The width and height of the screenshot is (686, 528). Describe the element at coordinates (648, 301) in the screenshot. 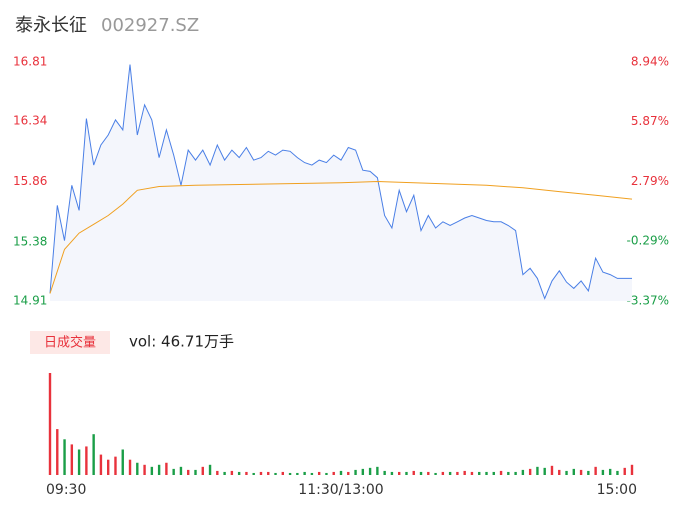

I see `y2-tick-label: -3.37%` at that location.